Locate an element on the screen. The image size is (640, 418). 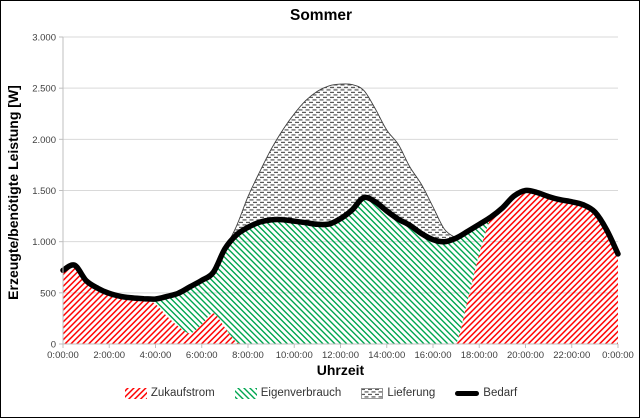
y-tick-label: 1.000 is located at coordinates (44, 242).